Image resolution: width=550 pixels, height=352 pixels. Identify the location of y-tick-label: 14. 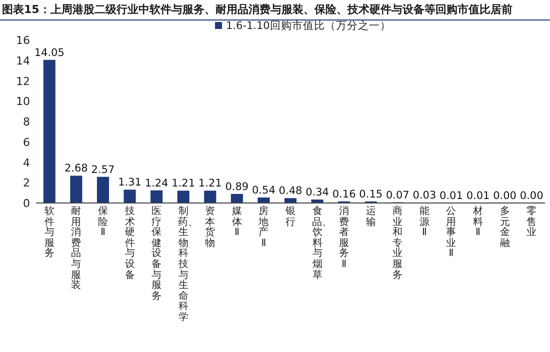
(23, 61).